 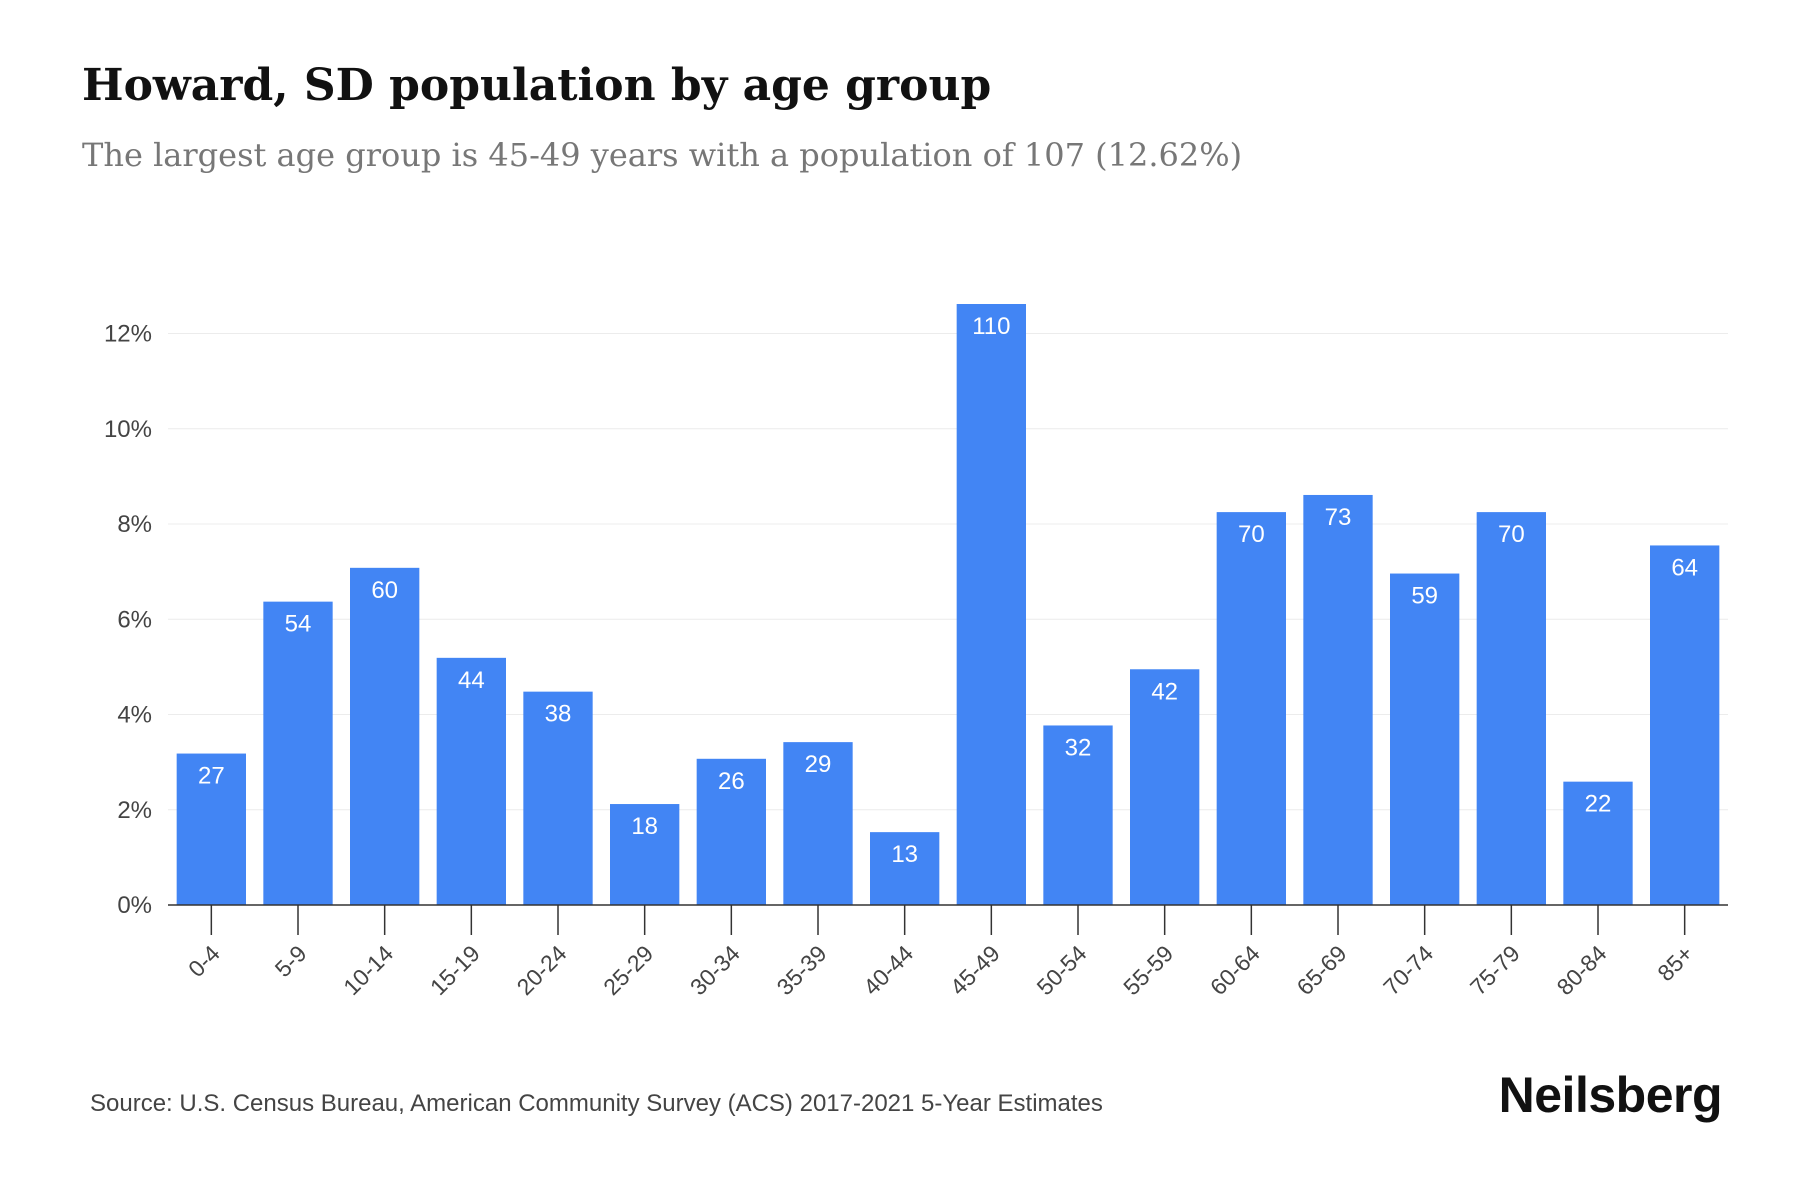 What do you see at coordinates (537, 85) in the screenshot?
I see `chart-title: Howard, SD population by age group` at bounding box center [537, 85].